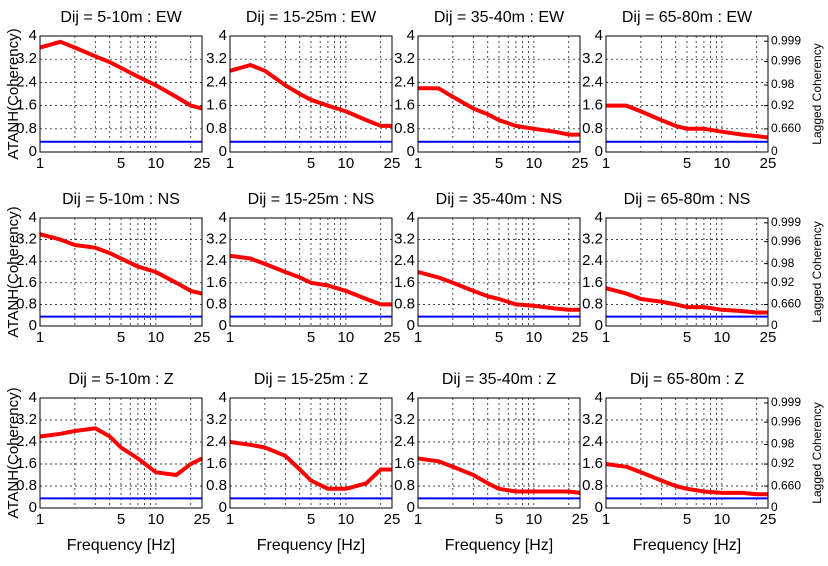  Describe the element at coordinates (121, 379) in the screenshot. I see `panel-title: Dij = 5-10m : Z` at that location.